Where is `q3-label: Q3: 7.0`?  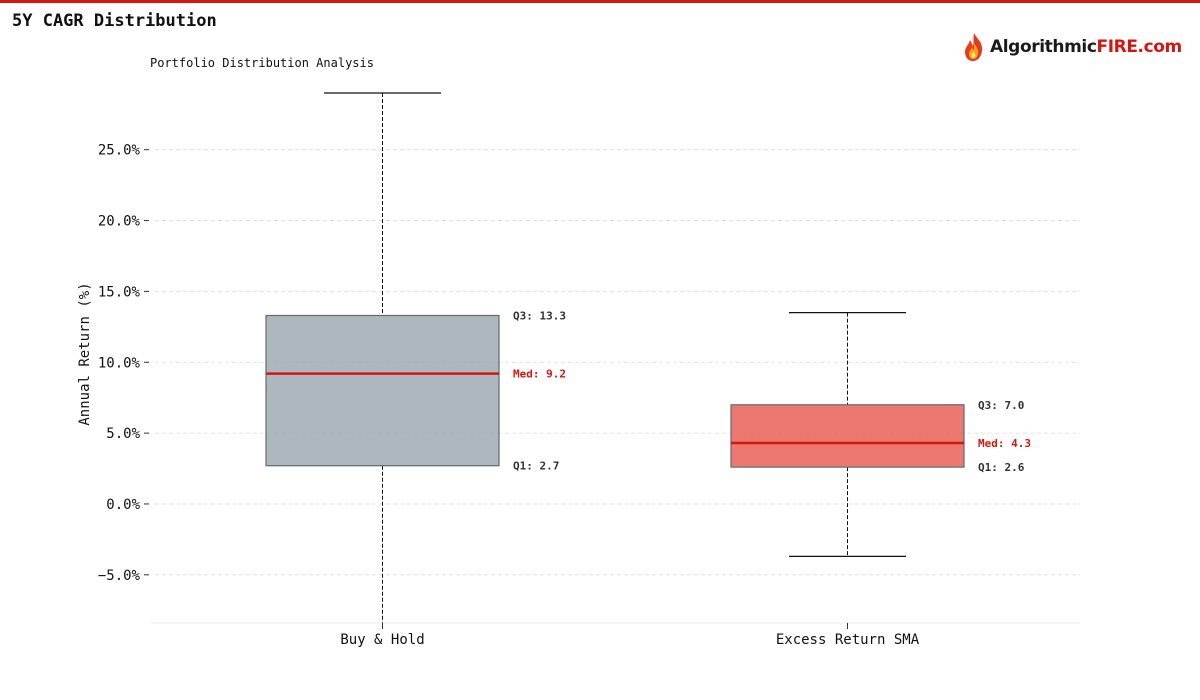 q3-label: Q3: 7.0 is located at coordinates (1001, 405).